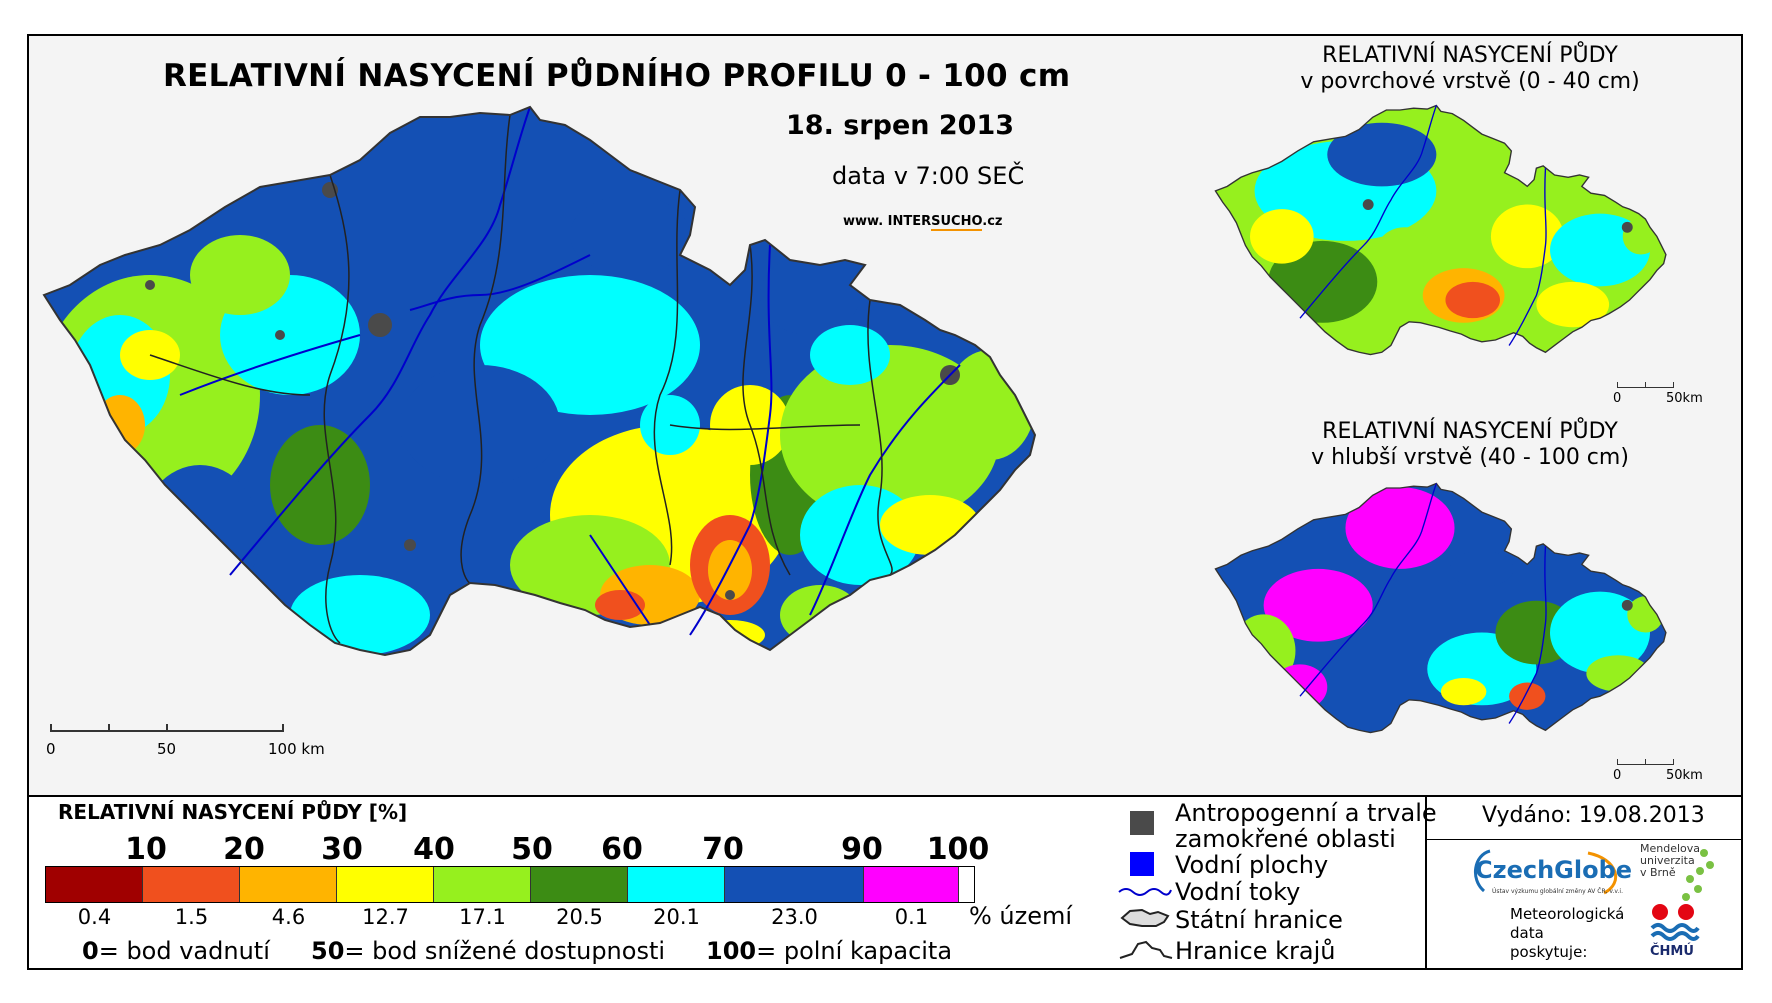 This screenshot has width=1772, height=1003. What do you see at coordinates (1238, 892) in the screenshot?
I see `stream-label: Vodní toky` at bounding box center [1238, 892].